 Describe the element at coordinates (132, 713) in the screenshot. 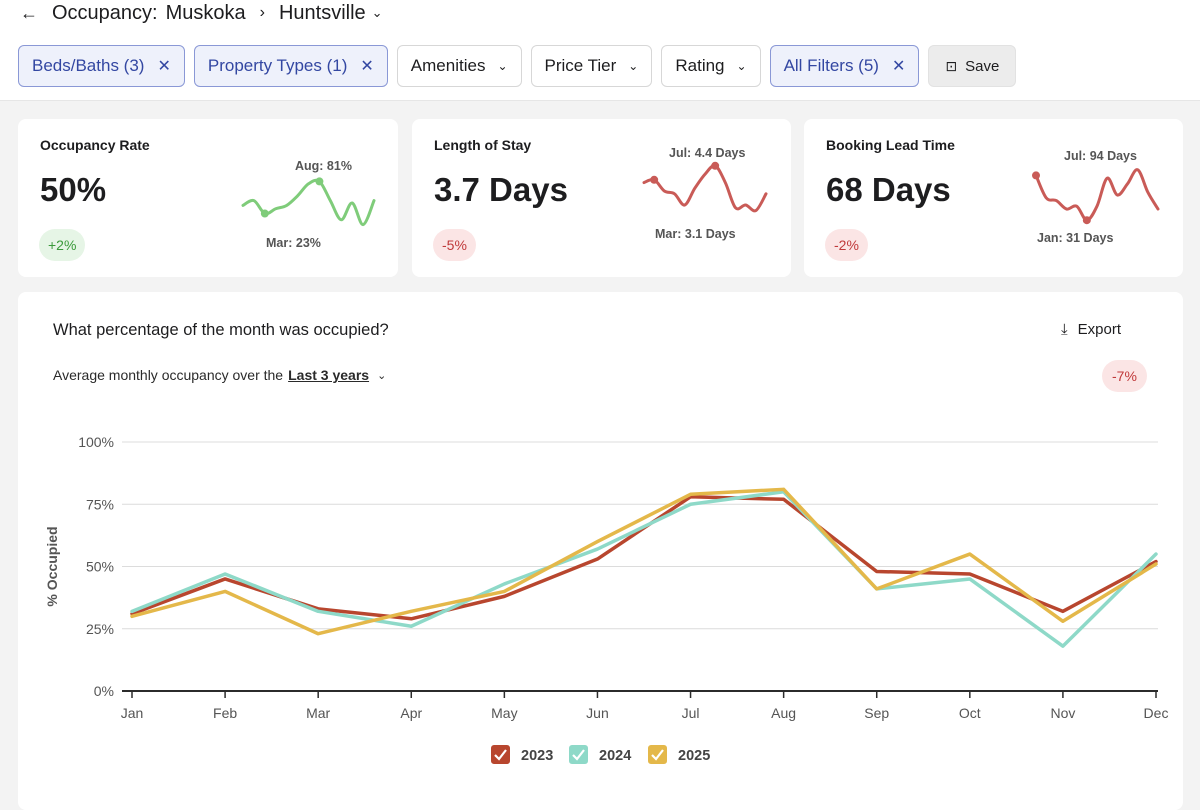

I see `x-tick-label: Jan` at that location.